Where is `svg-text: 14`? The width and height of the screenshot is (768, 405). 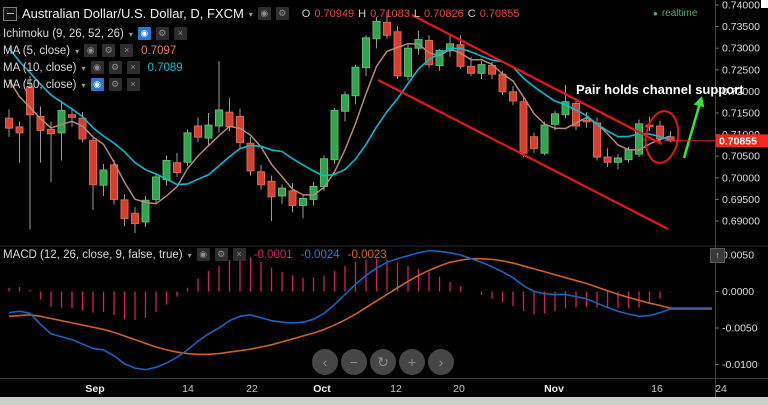 svg-text: 14 is located at coordinates (188, 389).